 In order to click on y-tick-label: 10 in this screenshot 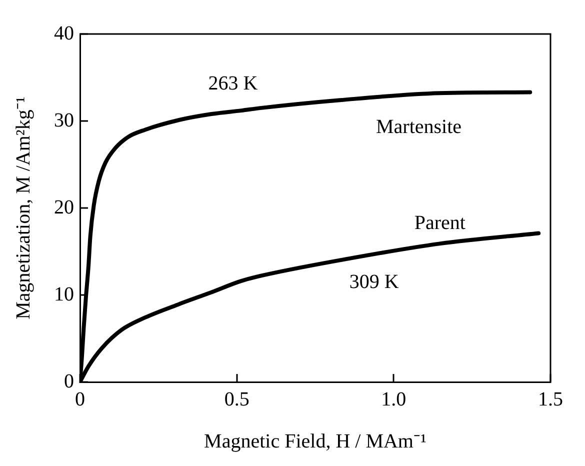, I will do `click(64, 294)`.